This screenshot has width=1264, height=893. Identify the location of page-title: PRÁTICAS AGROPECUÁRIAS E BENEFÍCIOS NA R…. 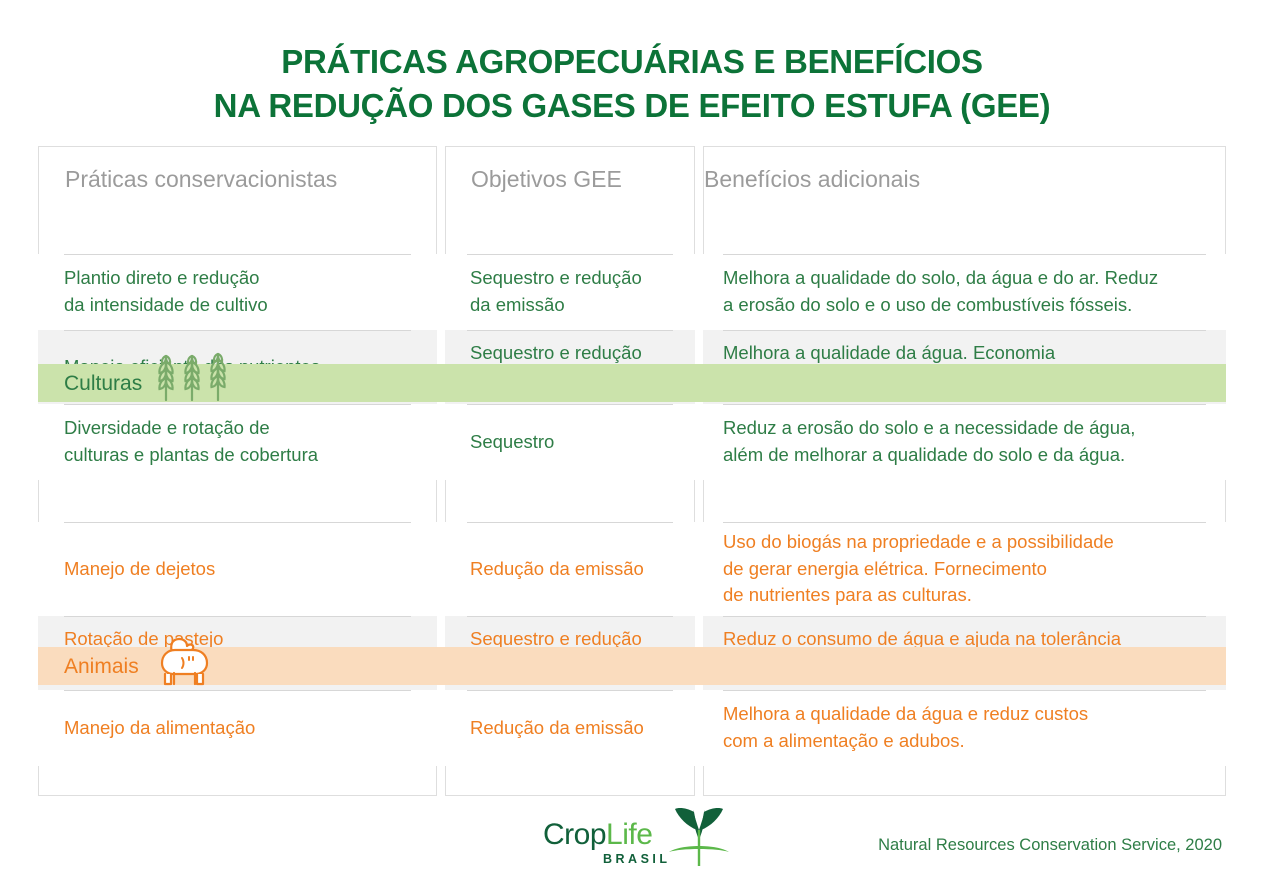
(632, 63).